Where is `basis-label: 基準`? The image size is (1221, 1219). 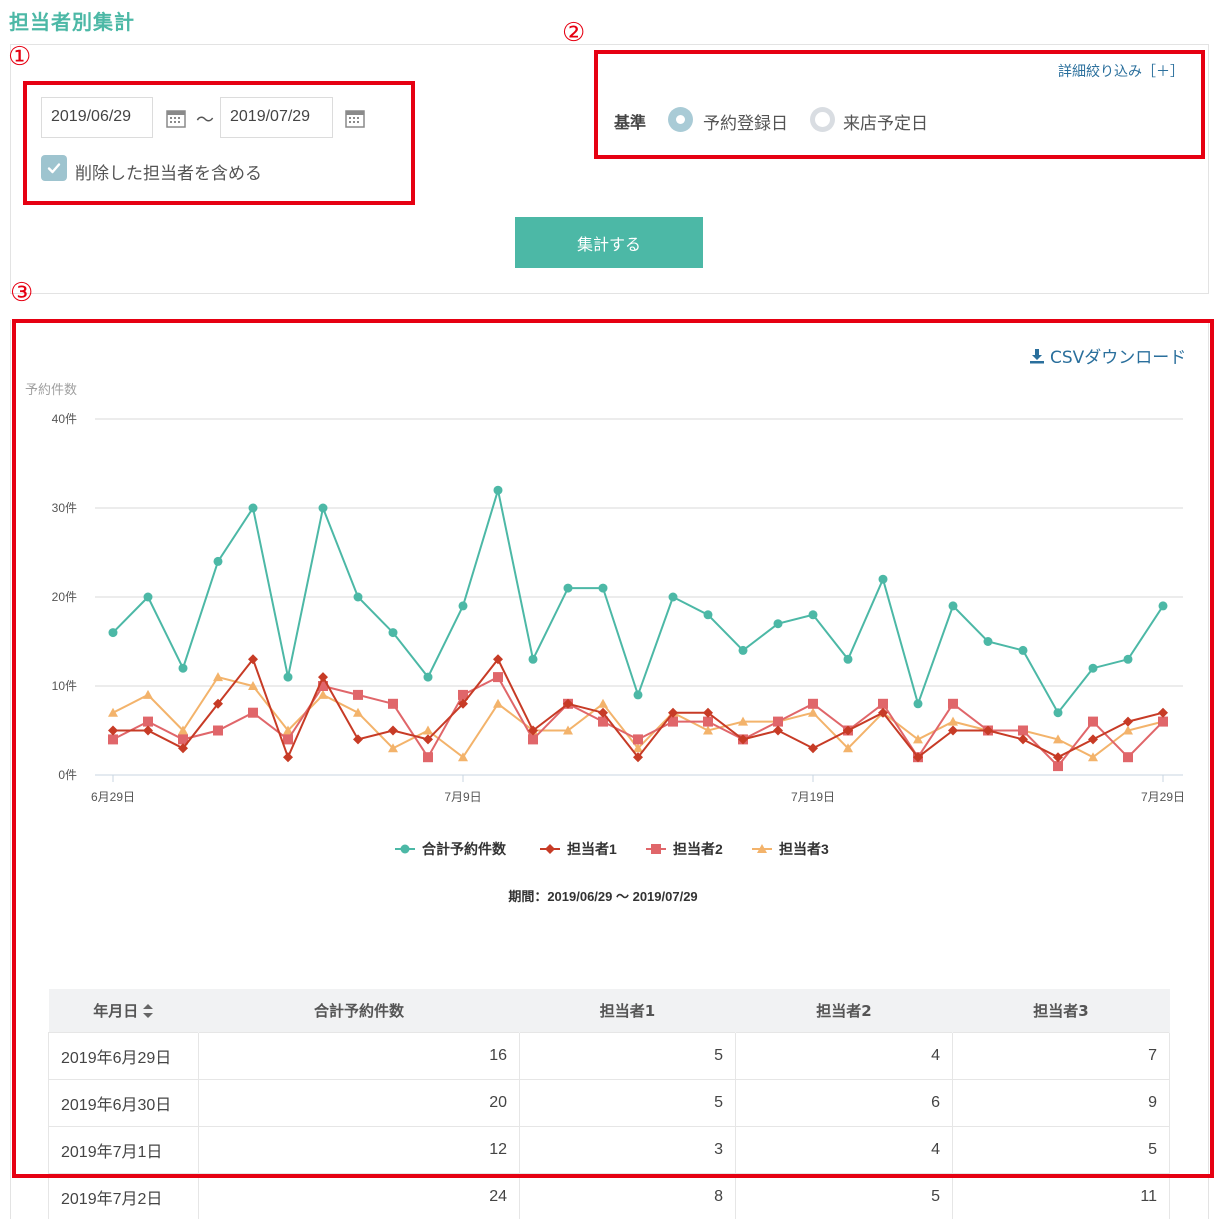
basis-label: 基準 is located at coordinates (630, 122).